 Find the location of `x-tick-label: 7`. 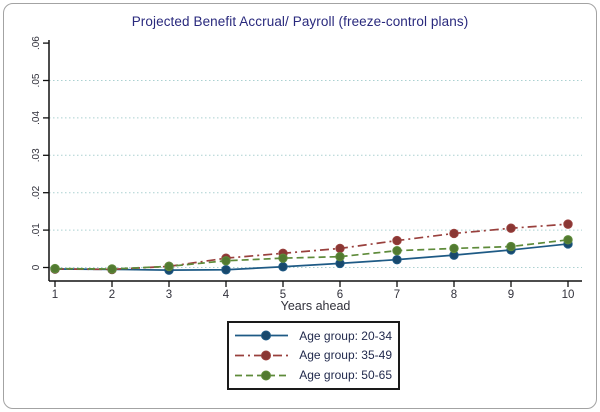

x-tick-label: 7 is located at coordinates (397, 295).